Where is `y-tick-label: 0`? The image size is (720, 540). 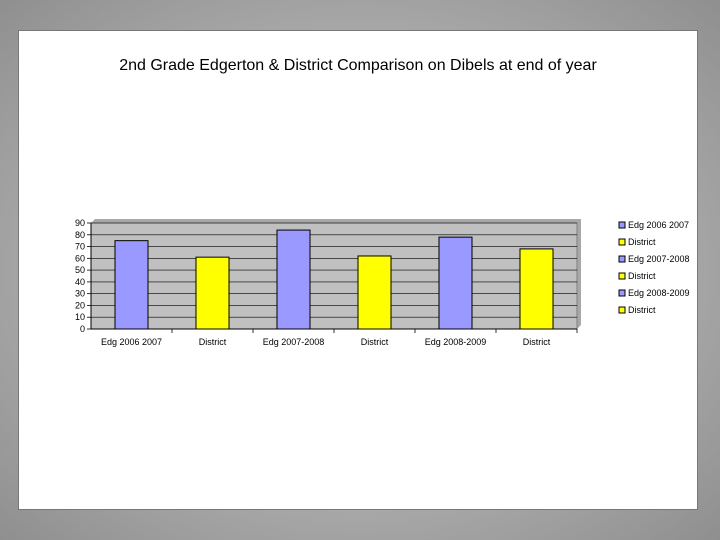 y-tick-label: 0 is located at coordinates (82, 329).